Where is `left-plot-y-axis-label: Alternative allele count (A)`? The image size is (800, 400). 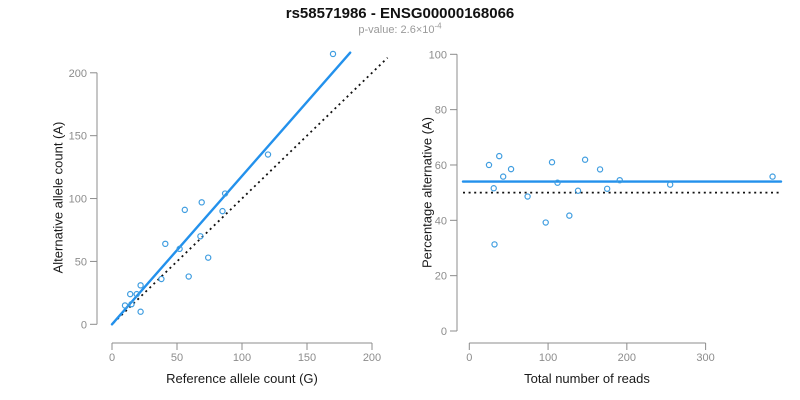
left-plot-y-axis-label: Alternative allele count (A) is located at coordinates (58, 197).